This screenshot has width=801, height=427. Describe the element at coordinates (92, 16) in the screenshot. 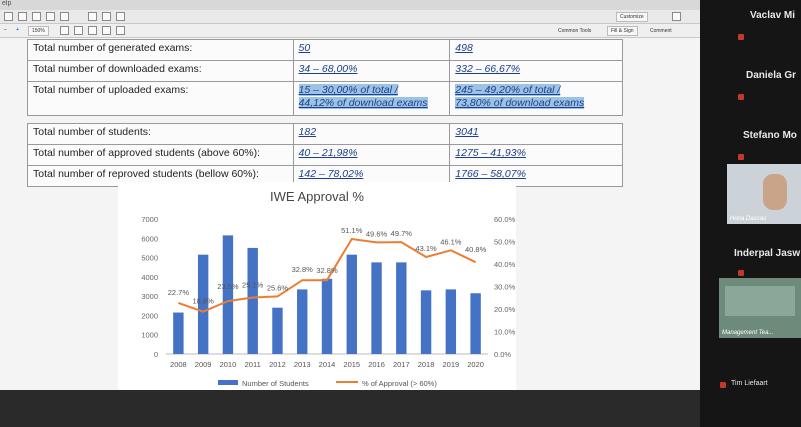

I see `upload-icon` at that location.